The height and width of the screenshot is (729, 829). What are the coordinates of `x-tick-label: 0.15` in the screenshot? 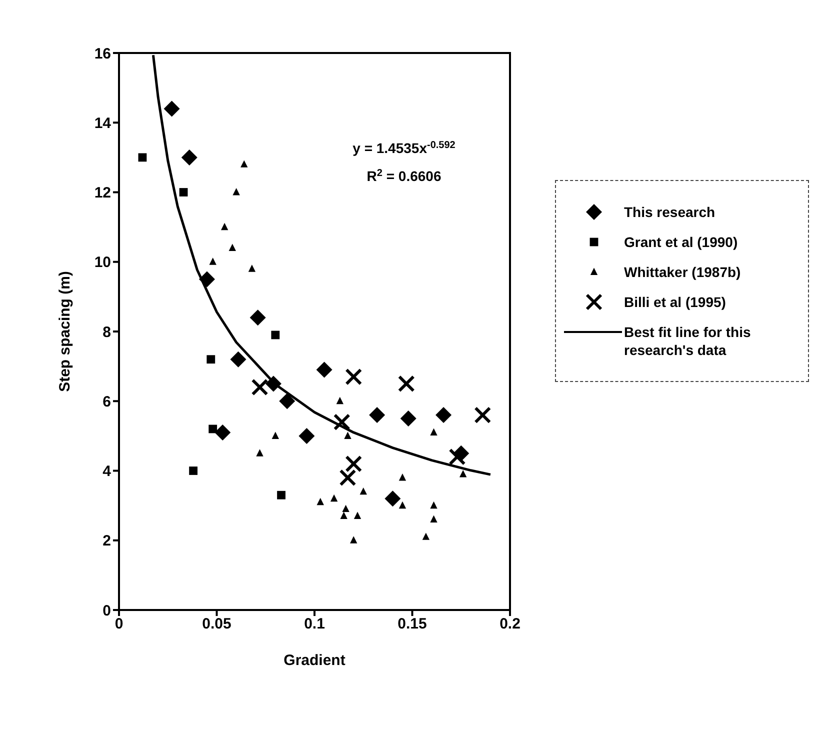 It's located at (412, 624).